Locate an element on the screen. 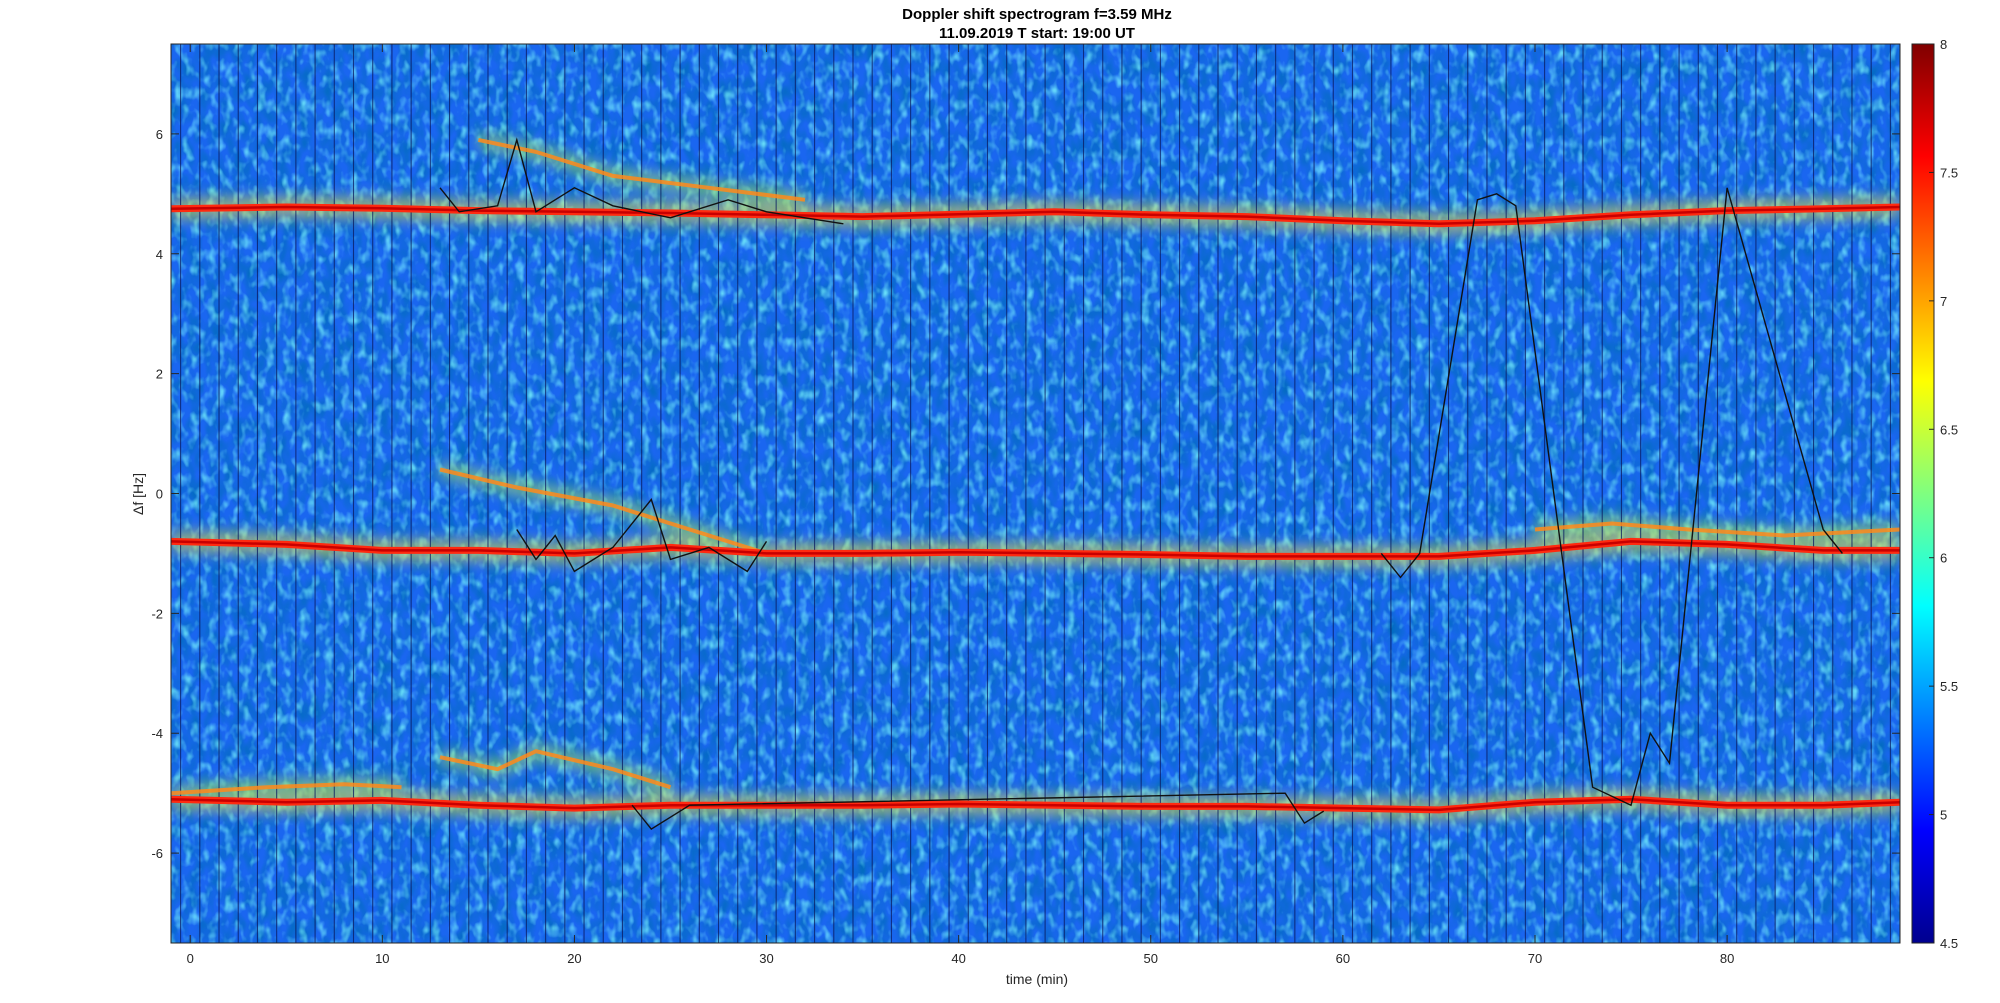 Image resolution: width=2000 pixels, height=1003 pixels. y-tick-label: -2 is located at coordinates (157, 613).